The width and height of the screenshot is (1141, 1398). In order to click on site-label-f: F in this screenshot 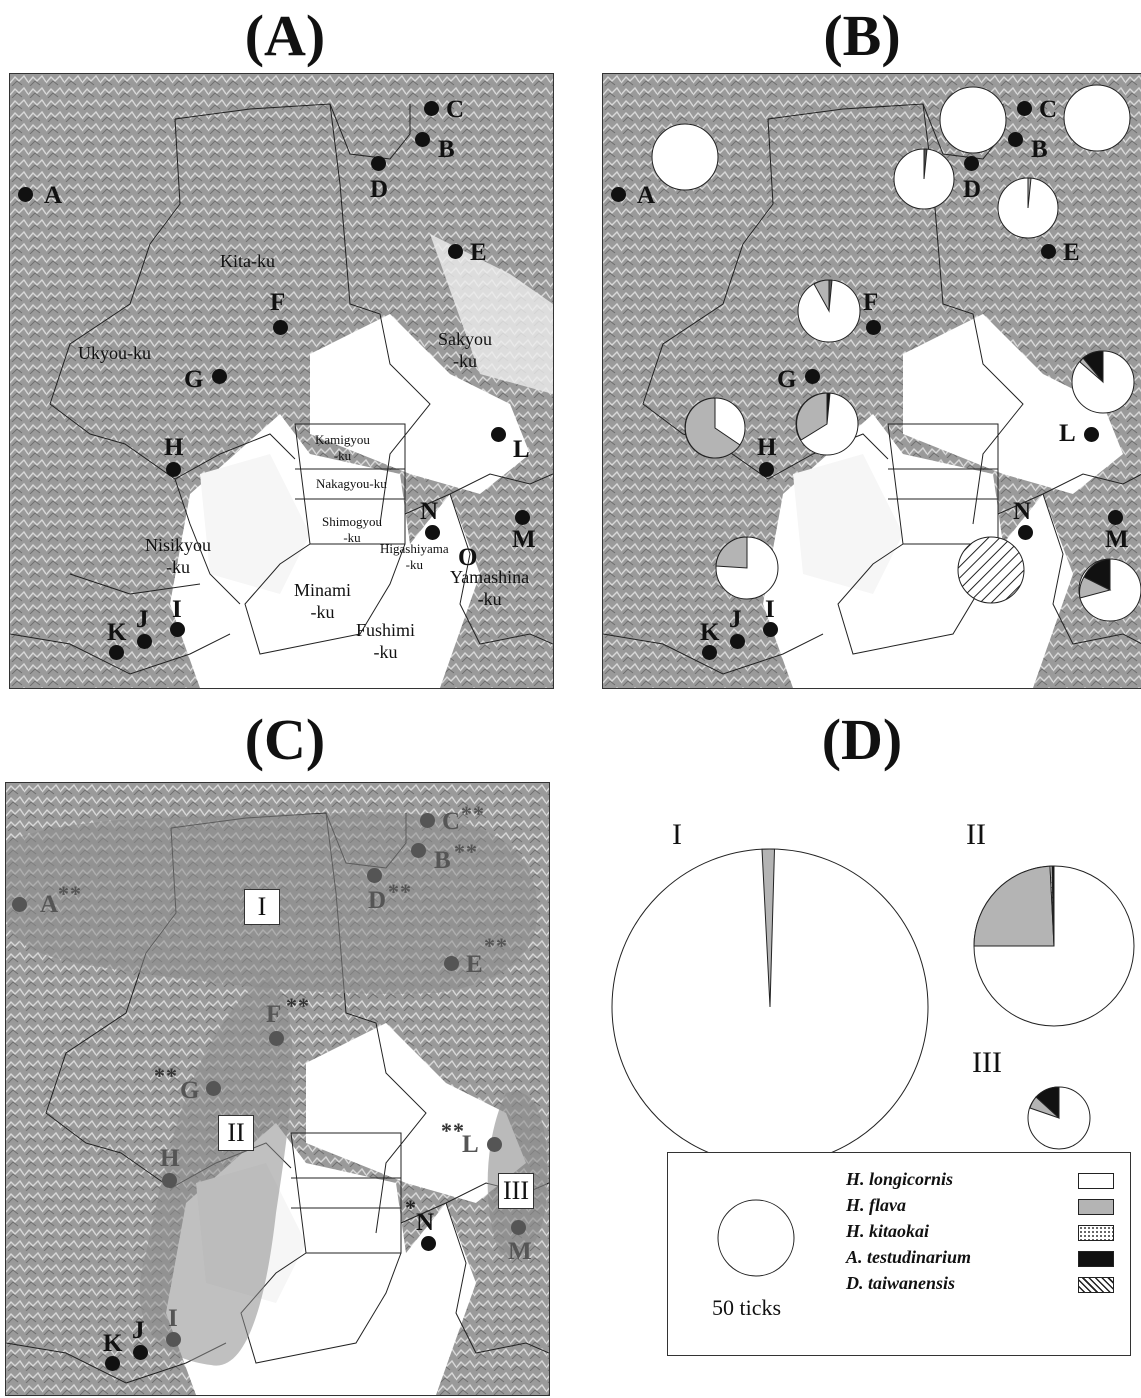, I will do `click(274, 1014)`.